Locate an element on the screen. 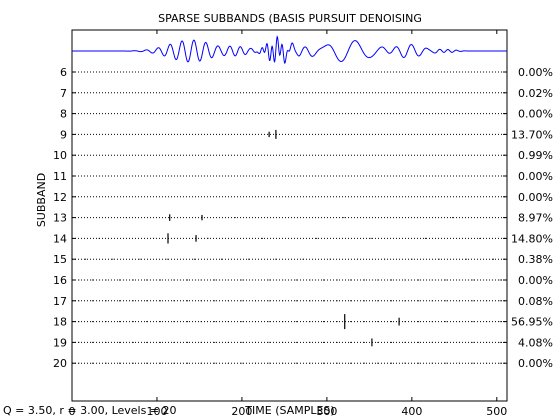 Image resolution: width=560 pixels, height=420 pixels. subband-tick-label: 6 is located at coordinates (63, 72).